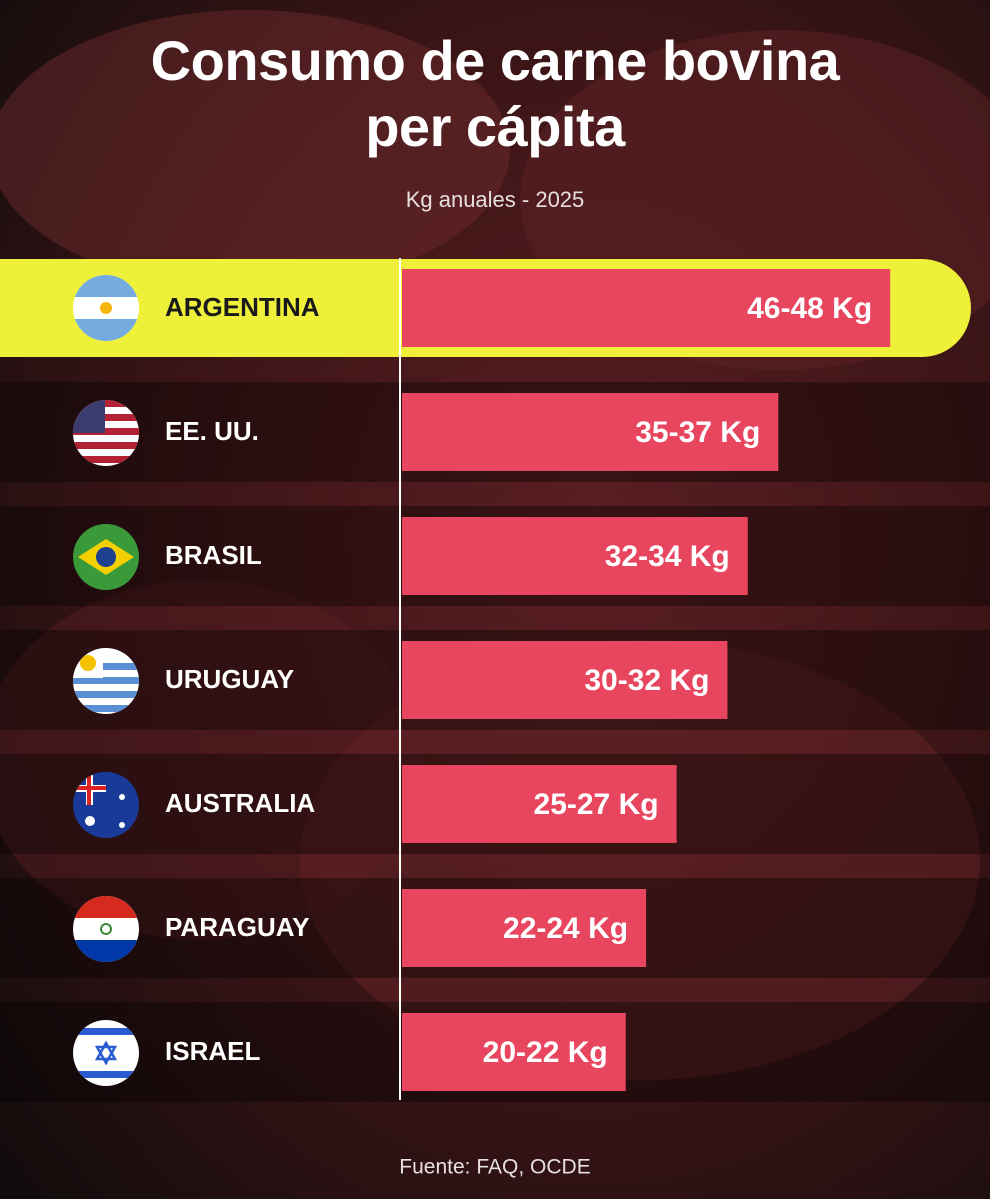 The image size is (990, 1199). What do you see at coordinates (229, 679) in the screenshot?
I see `category-label: URUGUAY` at bounding box center [229, 679].